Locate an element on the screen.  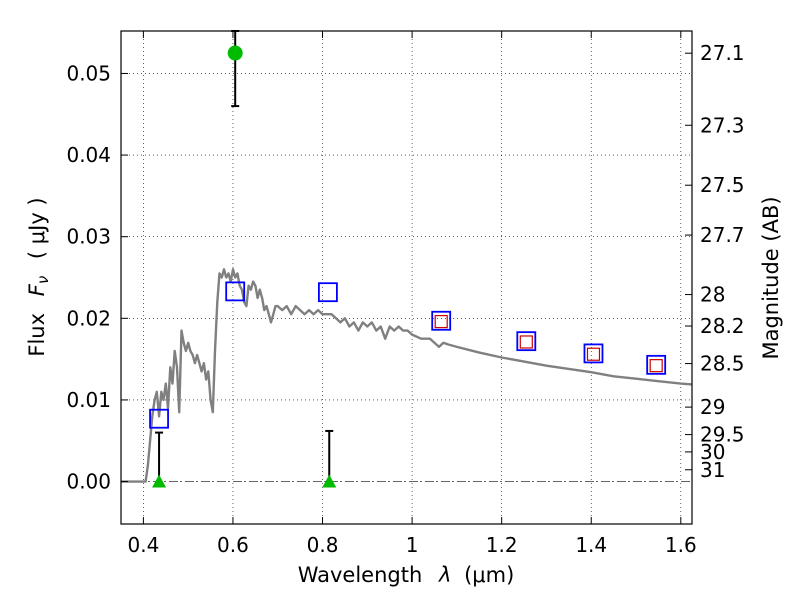
x-tick-label: 0.4 is located at coordinates (143, 545).